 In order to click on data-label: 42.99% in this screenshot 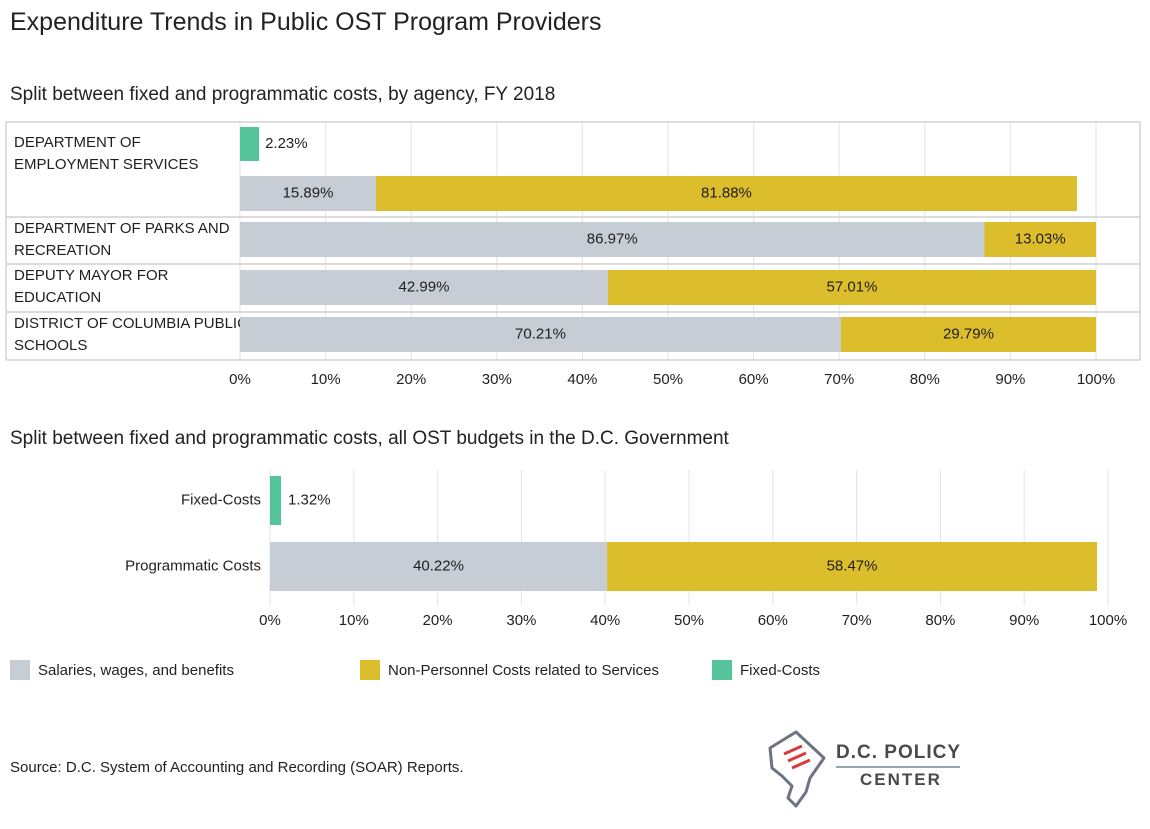, I will do `click(424, 286)`.